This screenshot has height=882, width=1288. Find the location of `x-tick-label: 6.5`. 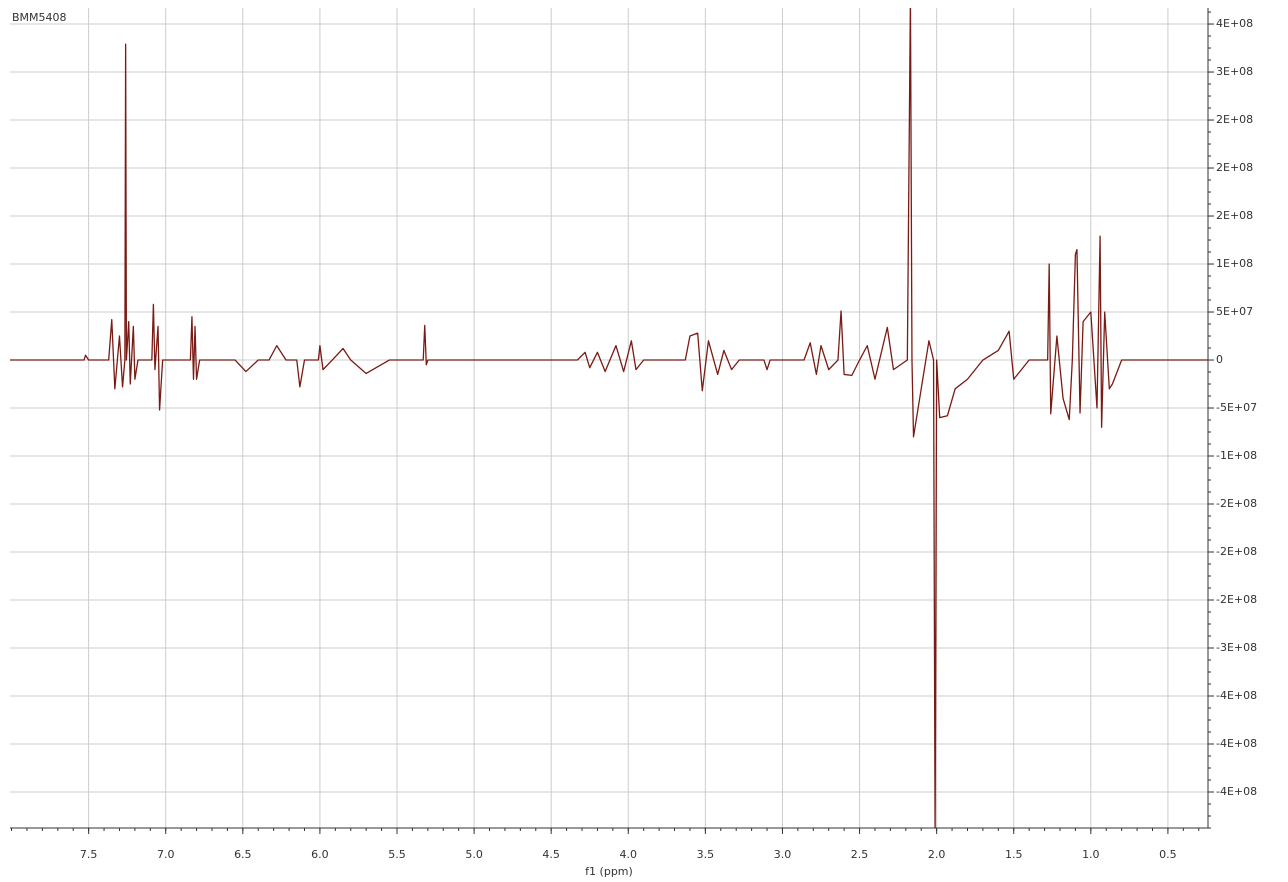

x-tick-label: 6.5 is located at coordinates (243, 854).